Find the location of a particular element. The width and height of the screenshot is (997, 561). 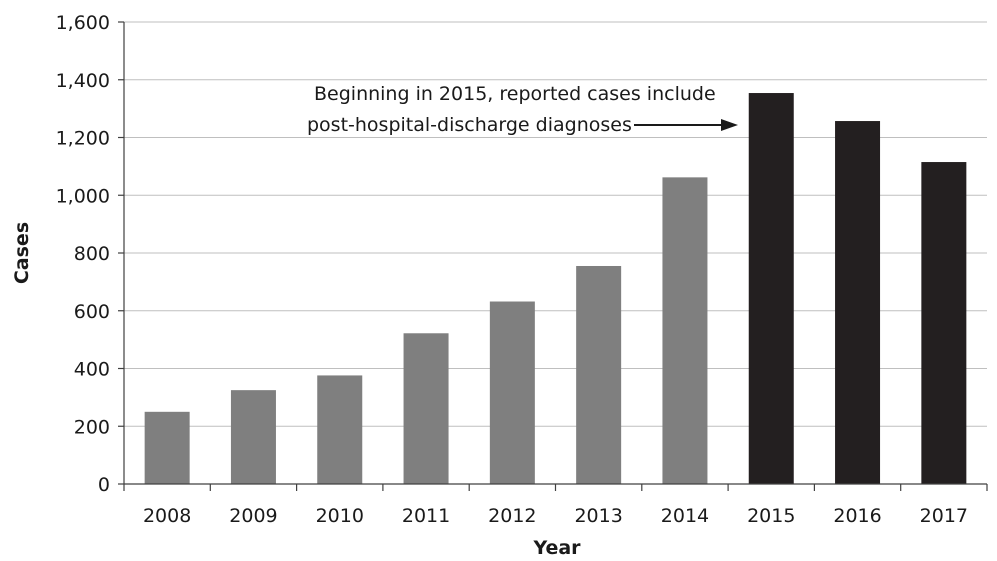

x-tick-label: 2013 is located at coordinates (598, 516).